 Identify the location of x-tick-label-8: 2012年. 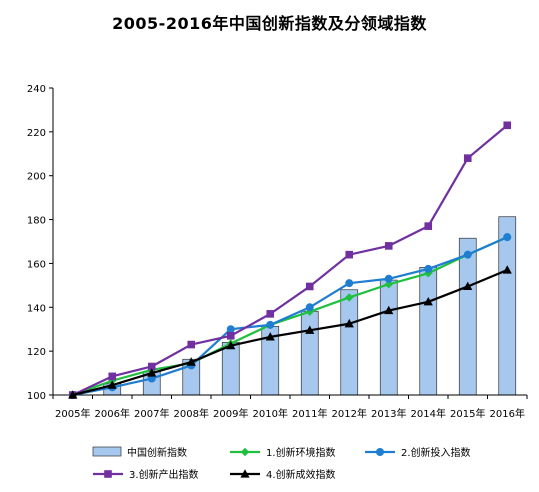
(349, 413).